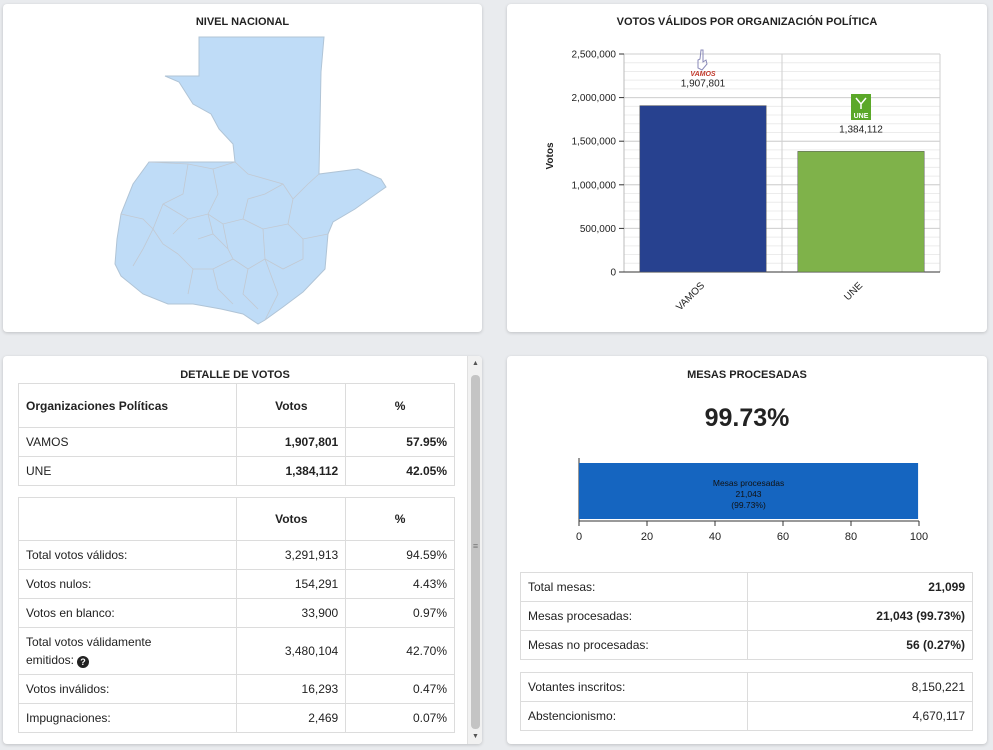 The width and height of the screenshot is (993, 750). Describe the element at coordinates (550, 155) in the screenshot. I see `y-axis-title: Votos` at that location.